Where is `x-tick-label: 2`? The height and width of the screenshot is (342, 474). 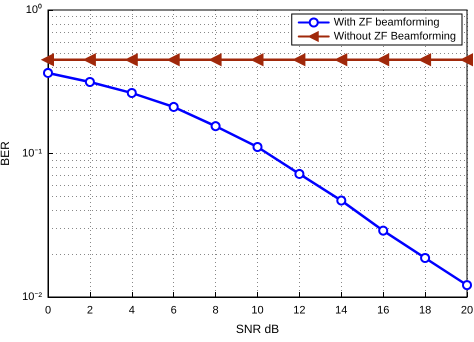 x-tick-label: 2 is located at coordinates (89, 310).